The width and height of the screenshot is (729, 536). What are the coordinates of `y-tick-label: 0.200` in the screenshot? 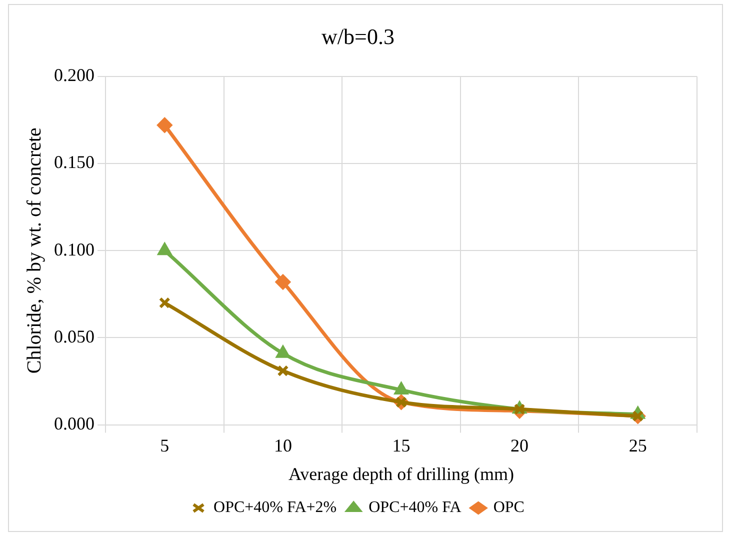 It's located at (74, 75).